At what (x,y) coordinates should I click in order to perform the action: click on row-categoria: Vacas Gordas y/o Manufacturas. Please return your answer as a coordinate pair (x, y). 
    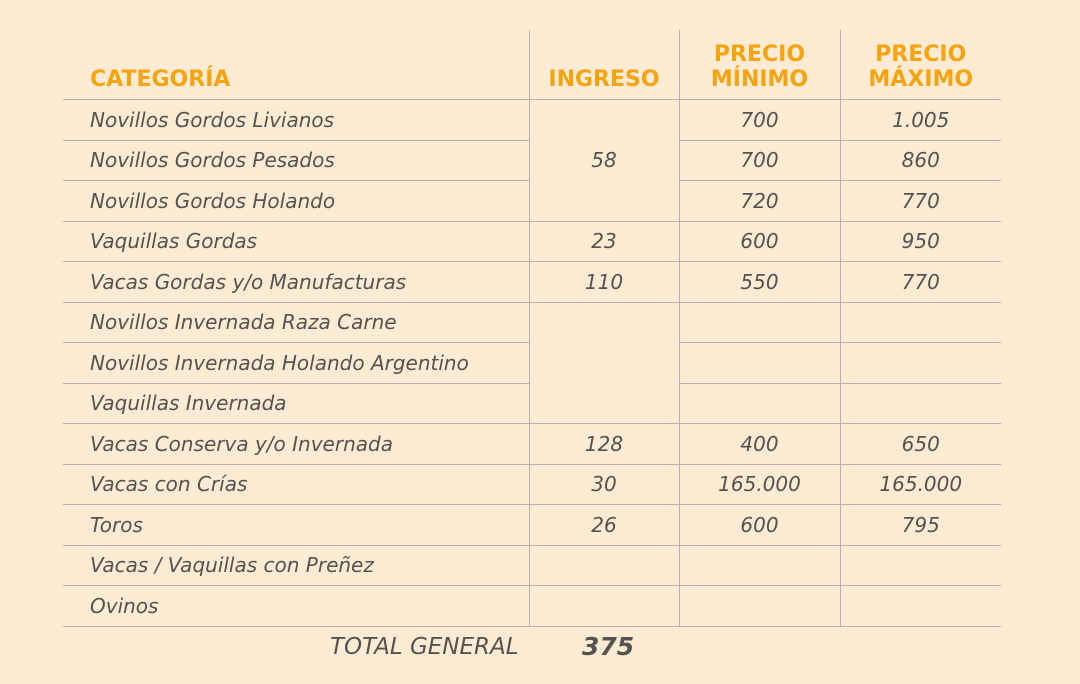
    Looking at the image, I should click on (296, 282).